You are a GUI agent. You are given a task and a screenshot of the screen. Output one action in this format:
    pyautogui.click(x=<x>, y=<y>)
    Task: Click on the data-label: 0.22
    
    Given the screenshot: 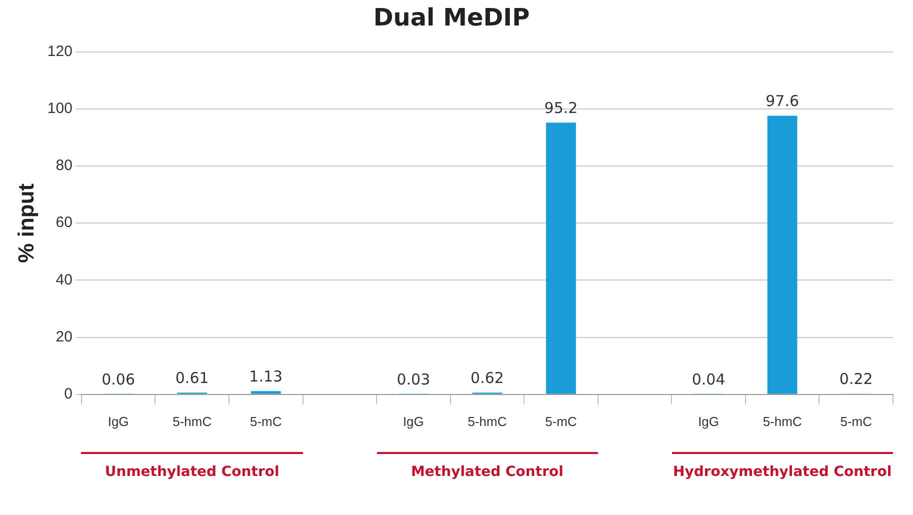 What is the action you would take?
    pyautogui.click(x=856, y=379)
    